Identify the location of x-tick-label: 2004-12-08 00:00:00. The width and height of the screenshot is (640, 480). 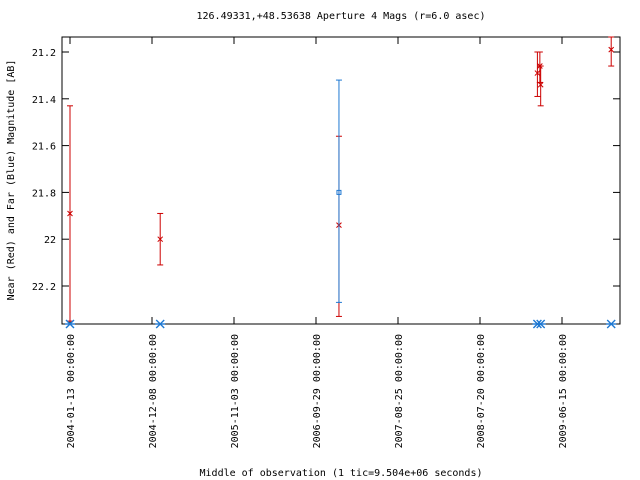
(153, 391).